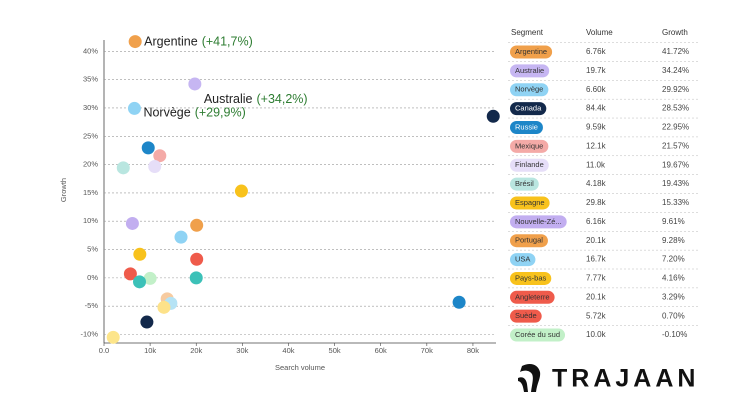 This screenshot has width=745, height=419. Describe the element at coordinates (527, 32) in the screenshot. I see `table-header: Segment` at that location.